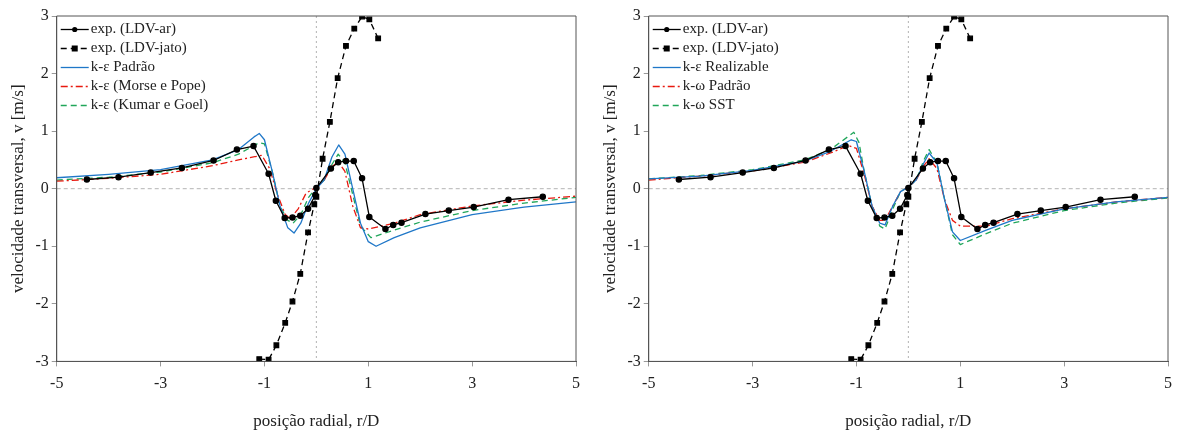 This screenshot has width=1185, height=440. Describe the element at coordinates (716, 85) in the screenshot. I see `legend-label: k-ω Padrão` at that location.